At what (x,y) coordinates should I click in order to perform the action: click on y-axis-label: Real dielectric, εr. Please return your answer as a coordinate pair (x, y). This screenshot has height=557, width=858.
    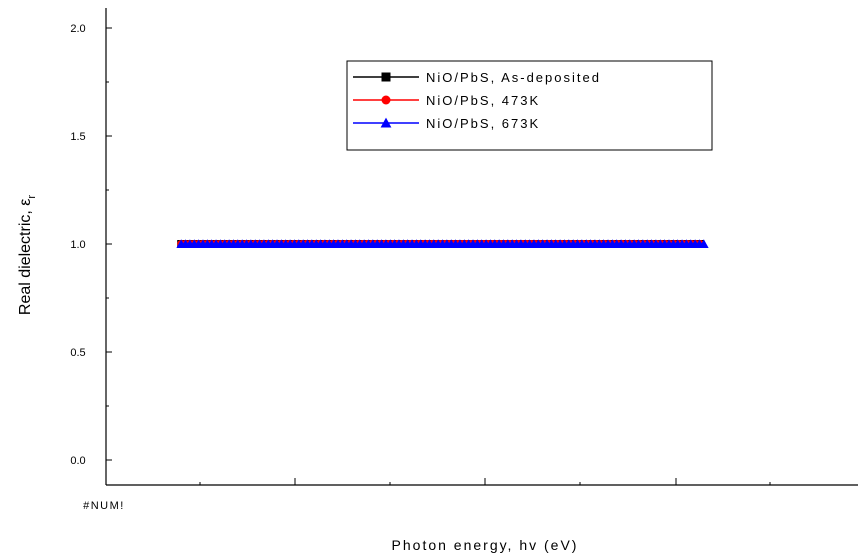
    Looking at the image, I should click on (27, 255).